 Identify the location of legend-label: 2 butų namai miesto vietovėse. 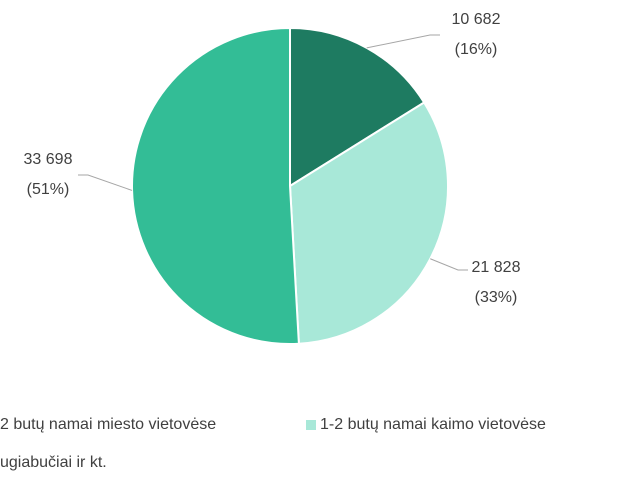
(108, 424).